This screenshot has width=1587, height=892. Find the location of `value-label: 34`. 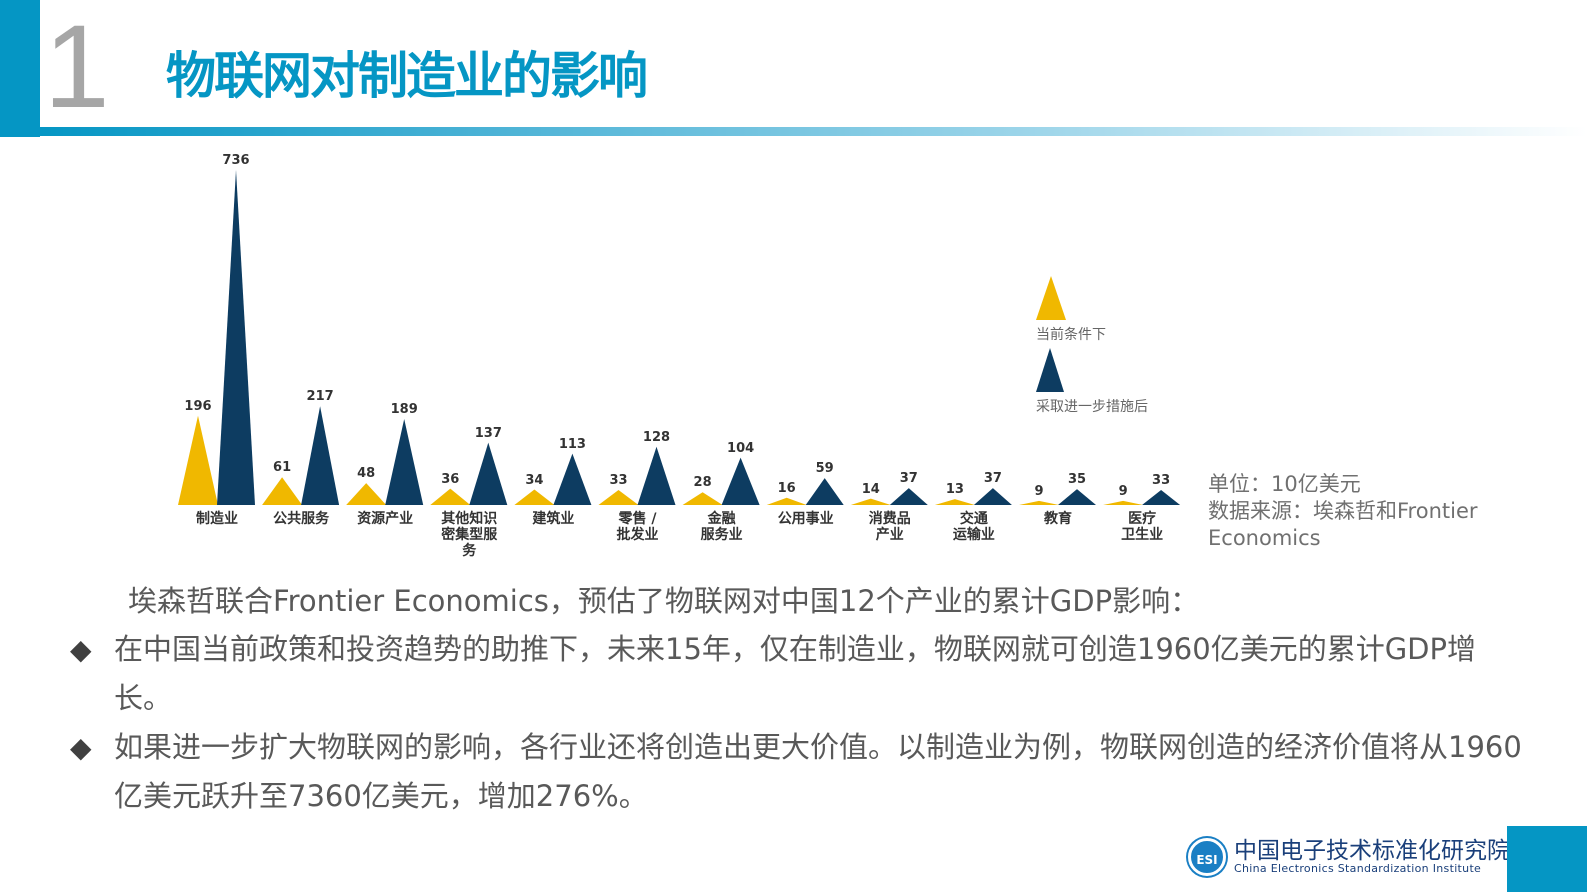

value-label: 34 is located at coordinates (534, 480).